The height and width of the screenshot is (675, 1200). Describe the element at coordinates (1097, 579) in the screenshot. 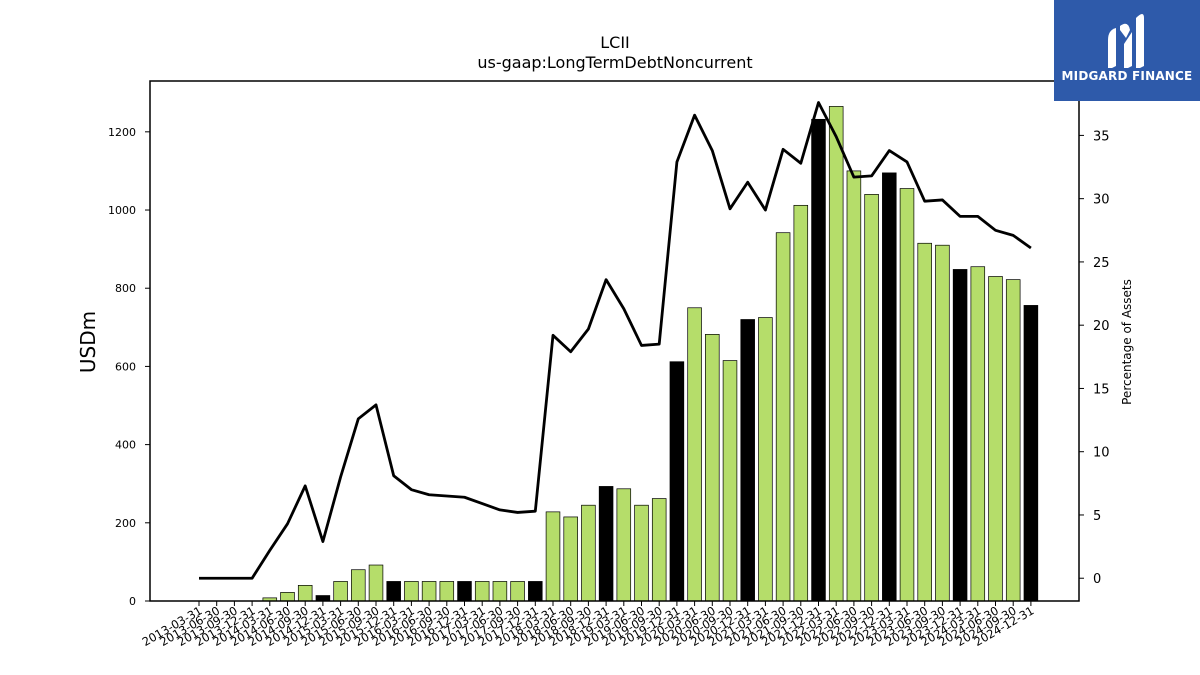

I see `y2-tick-label: 0` at that location.